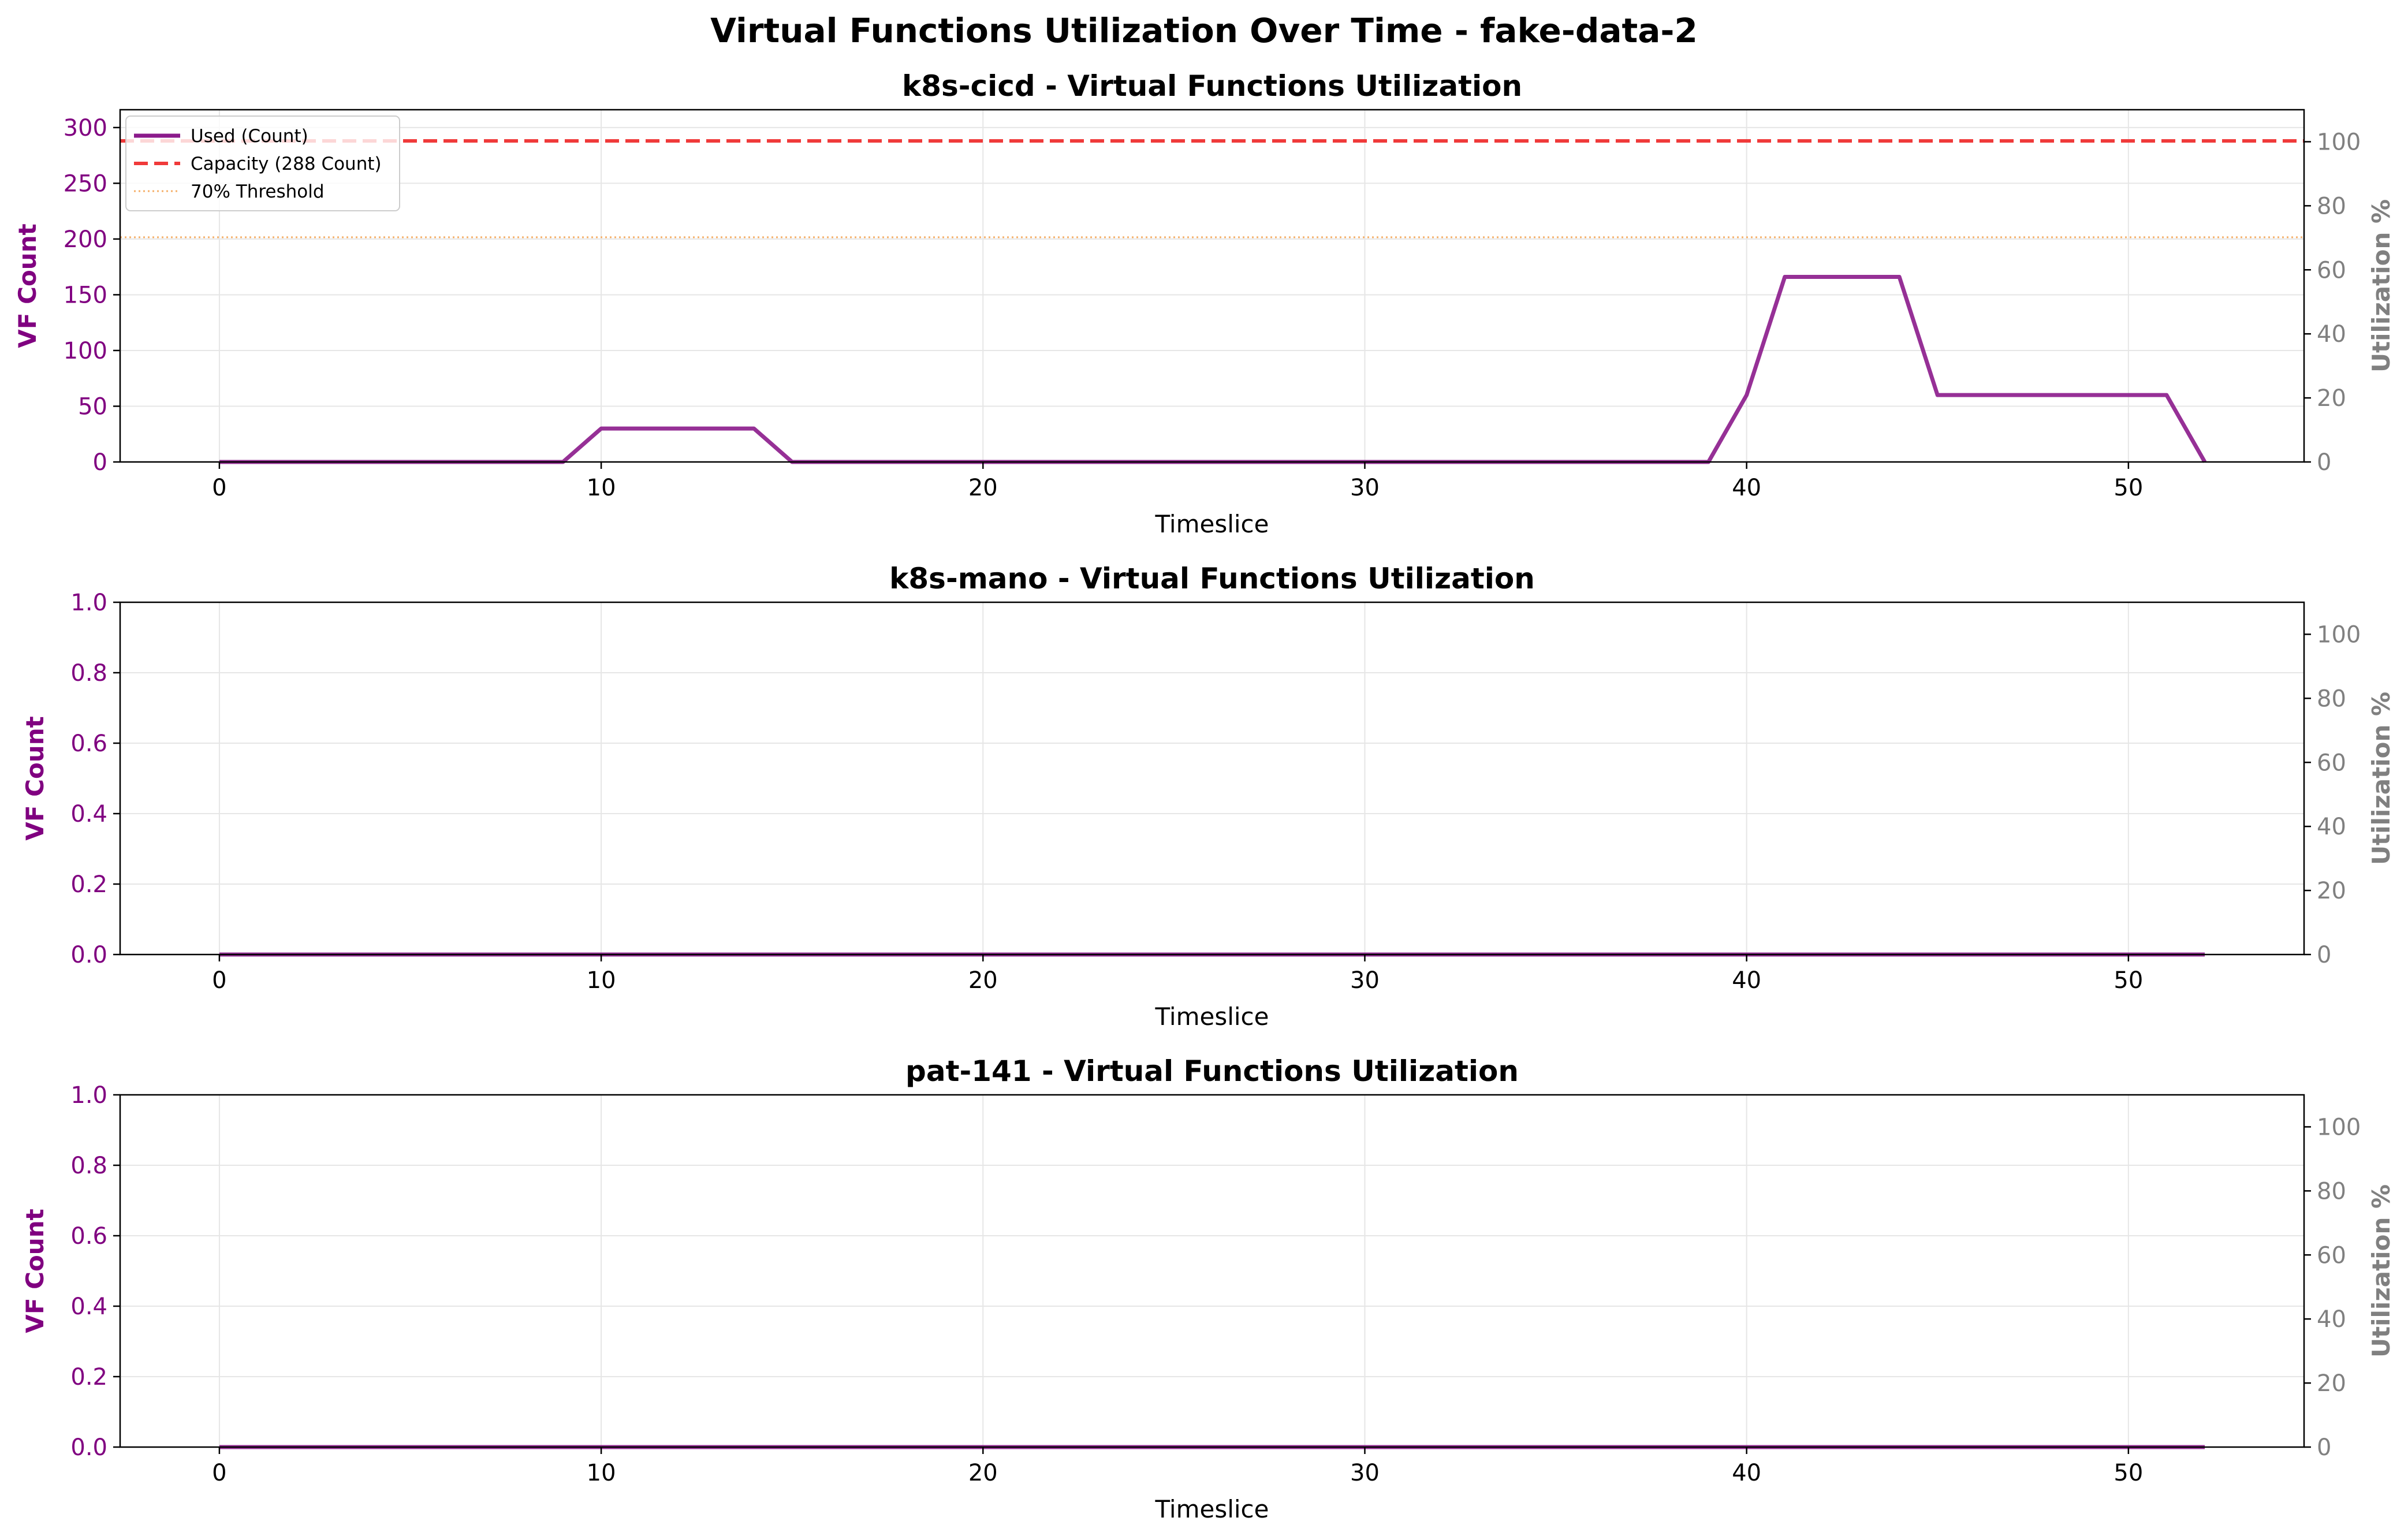 The width and height of the screenshot is (2408, 1536). Describe the element at coordinates (85, 128) in the screenshot. I see `y-tick-label: 300` at that location.